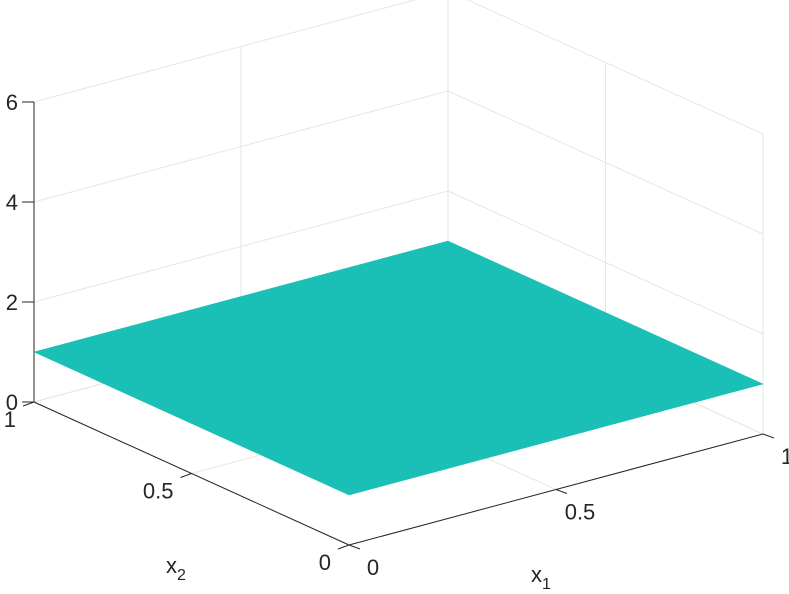 The height and width of the screenshot is (594, 789). Describe the element at coordinates (580, 512) in the screenshot. I see `x-tick-label-1: 0.5` at that location.